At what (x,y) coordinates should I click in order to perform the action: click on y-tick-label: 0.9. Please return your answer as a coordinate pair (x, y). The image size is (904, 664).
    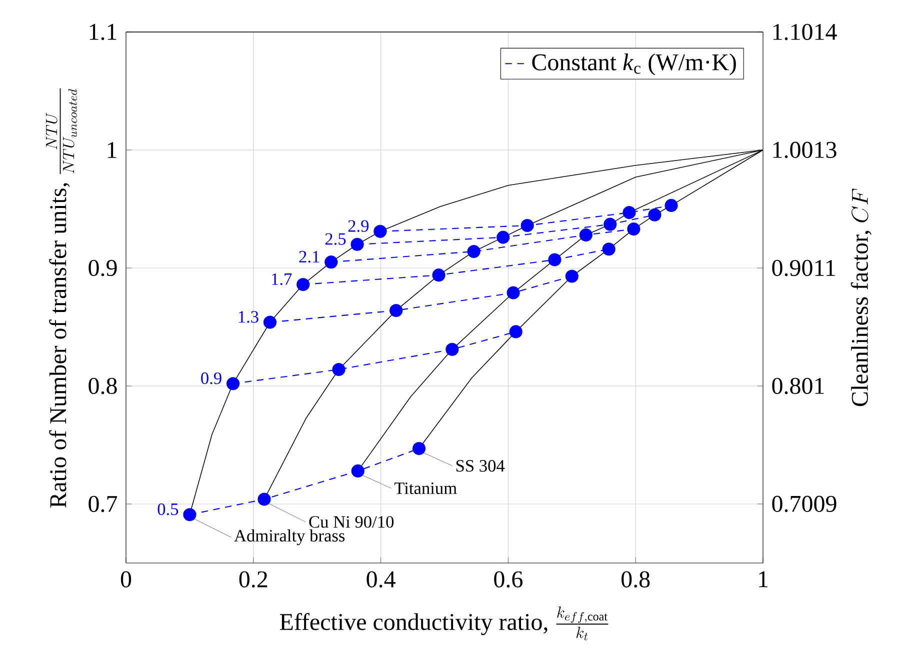
    Looking at the image, I should click on (102, 268).